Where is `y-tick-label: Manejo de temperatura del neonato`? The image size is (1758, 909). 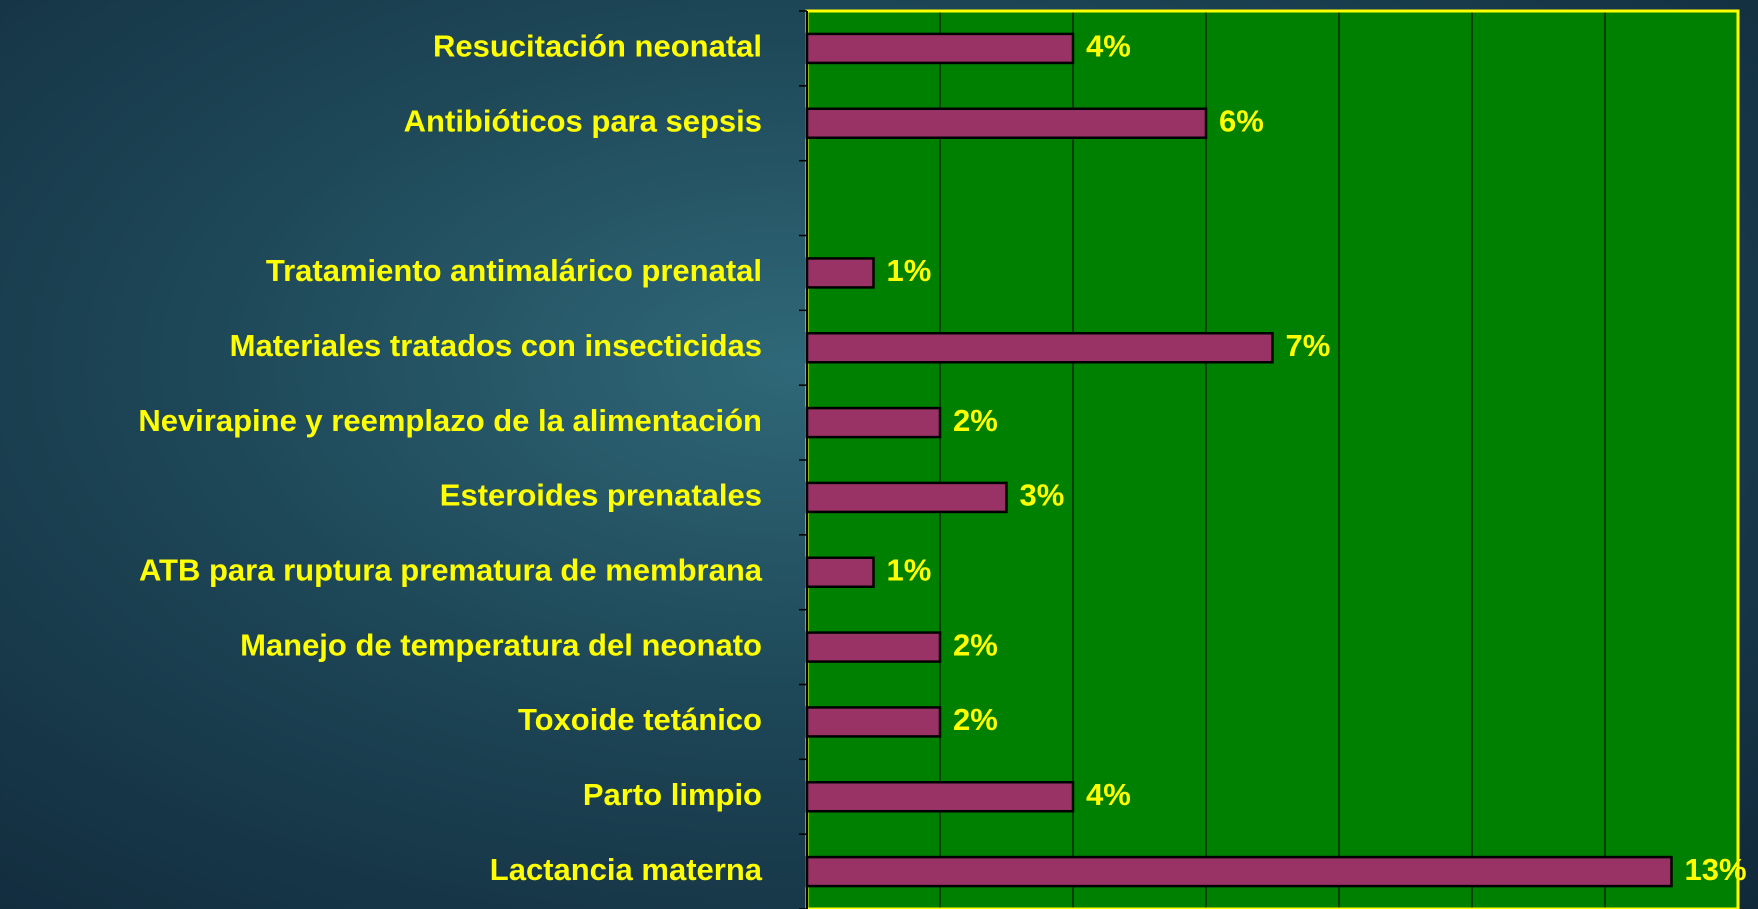 y-tick-label: Manejo de temperatura del neonato is located at coordinates (501, 644).